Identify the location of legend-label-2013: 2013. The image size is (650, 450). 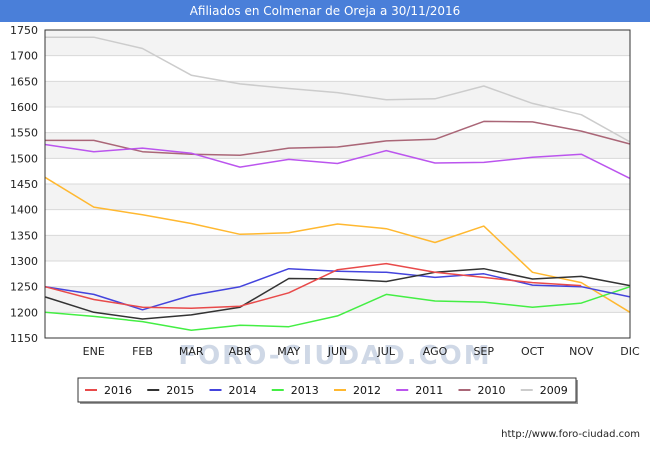
(305, 390).